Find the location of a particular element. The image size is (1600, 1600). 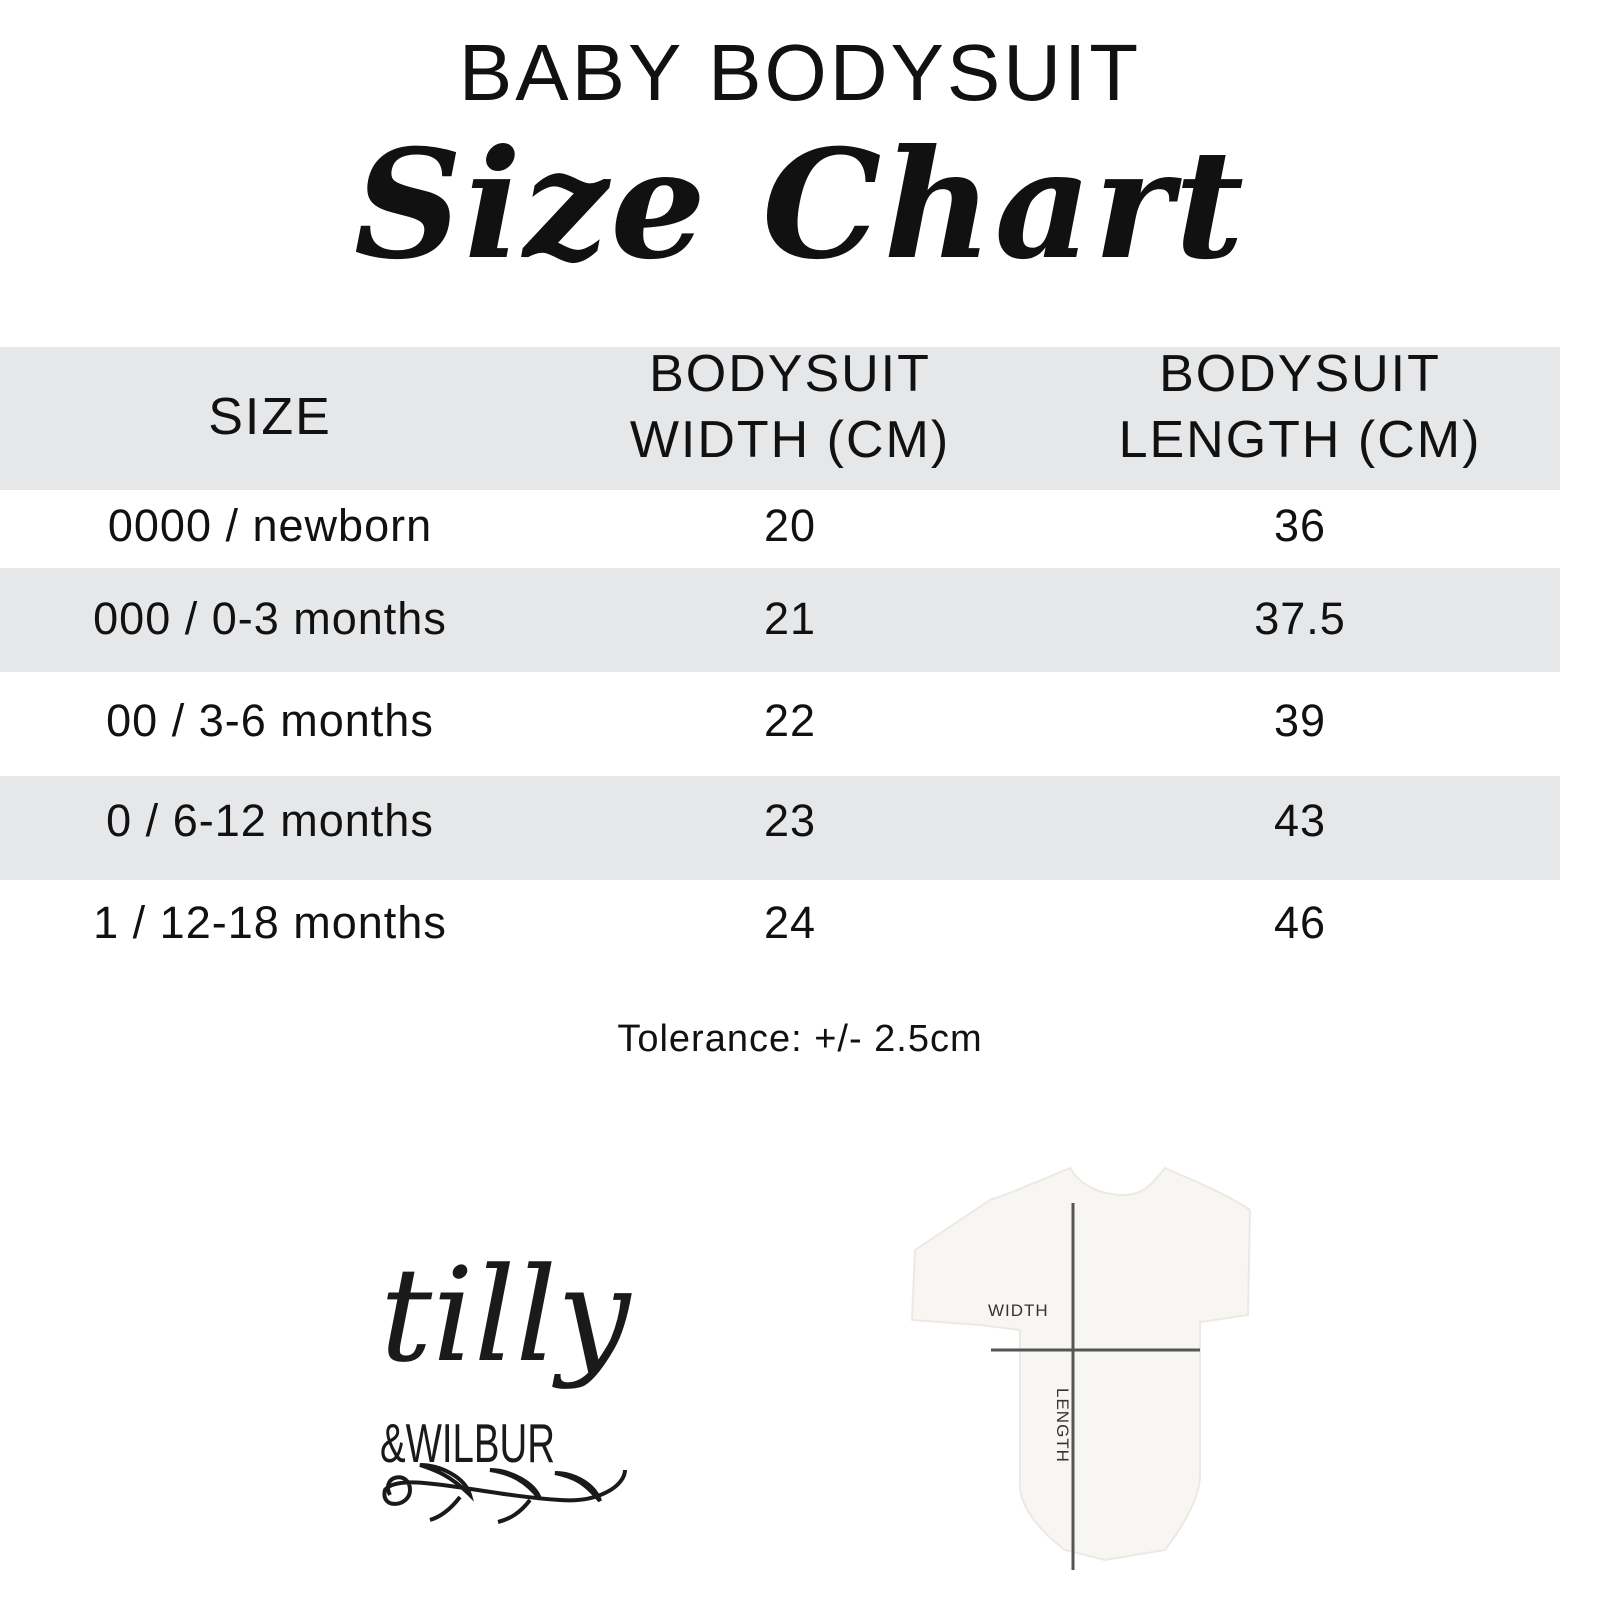

header-width-line2: WIDTH (CM) is located at coordinates (790, 440).